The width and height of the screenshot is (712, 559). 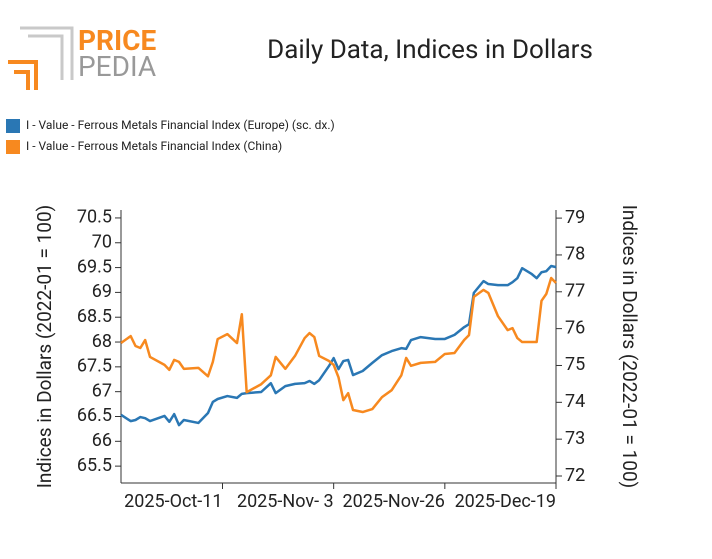 I want to click on y-tick-label: 69.5, so click(x=94, y=266).